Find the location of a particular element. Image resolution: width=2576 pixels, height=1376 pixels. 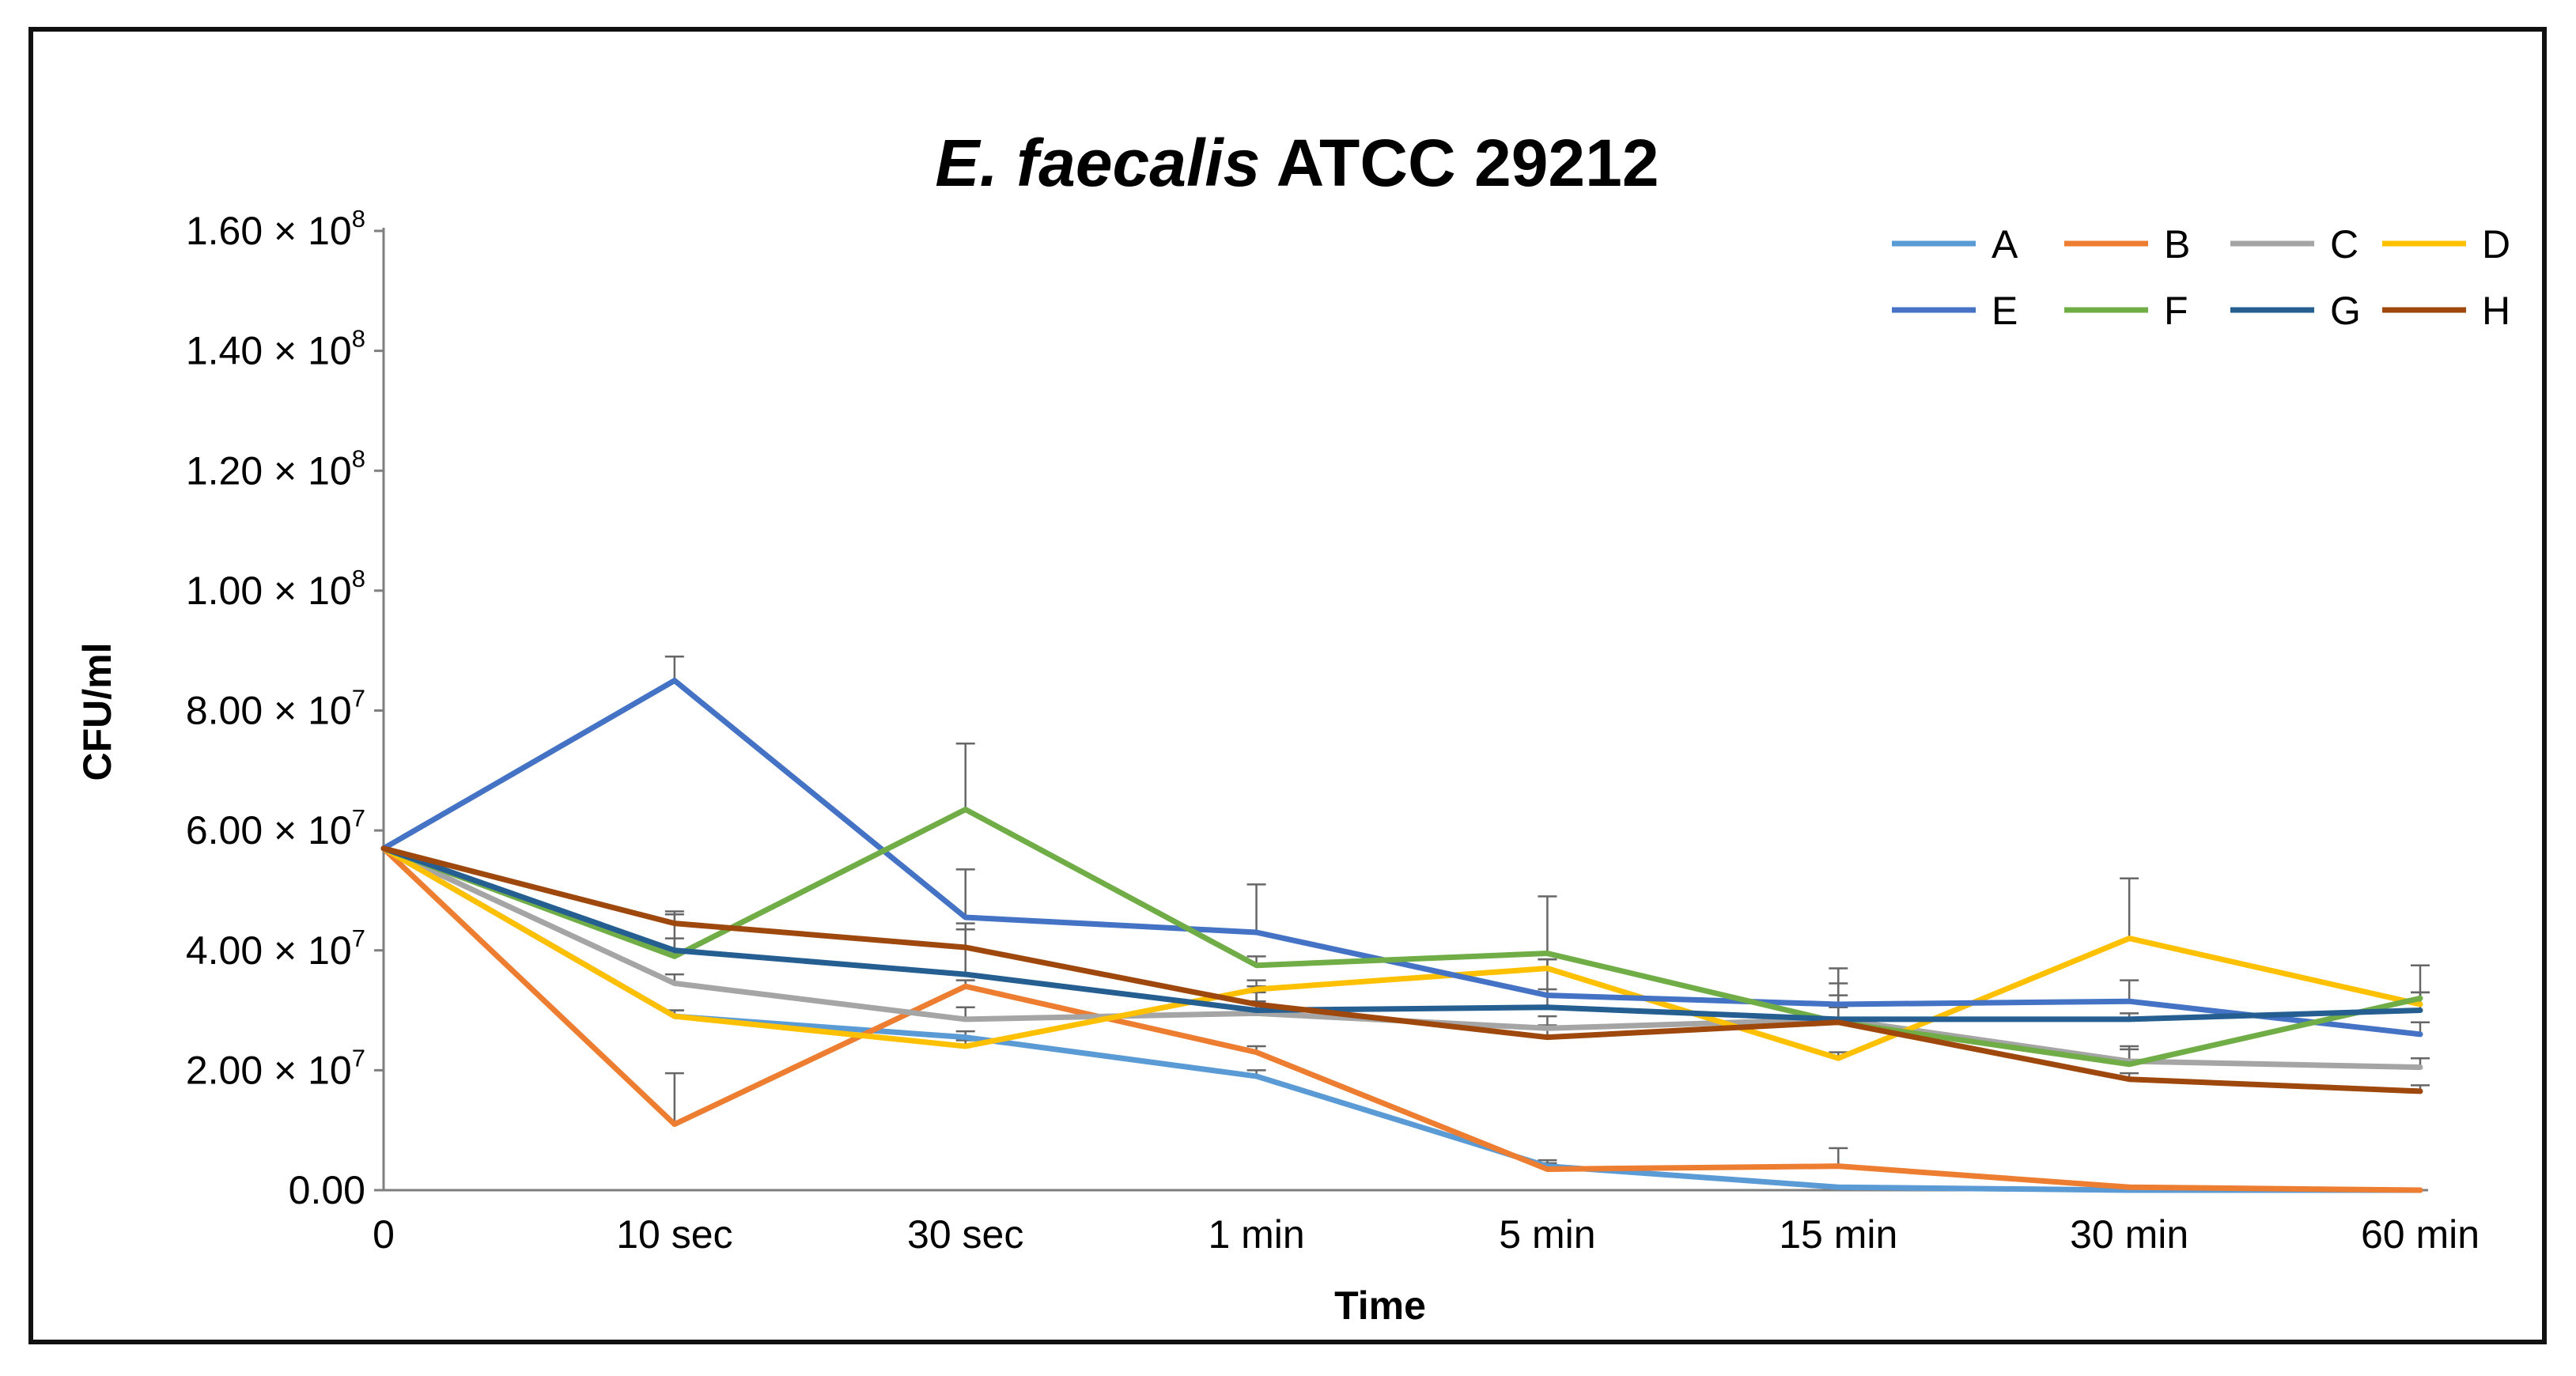

series-line-g is located at coordinates (1401, 934).